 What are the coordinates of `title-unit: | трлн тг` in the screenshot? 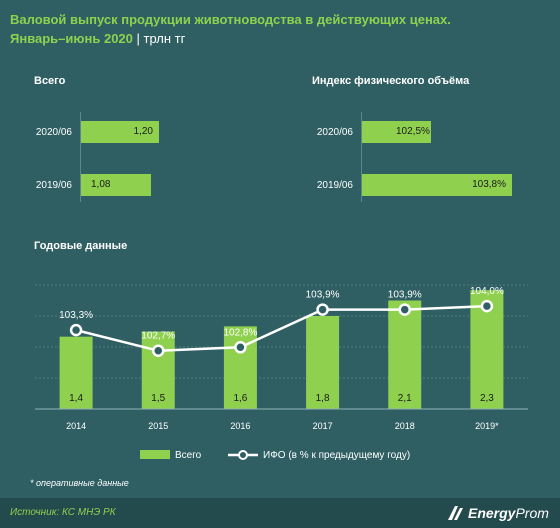 It's located at (161, 38).